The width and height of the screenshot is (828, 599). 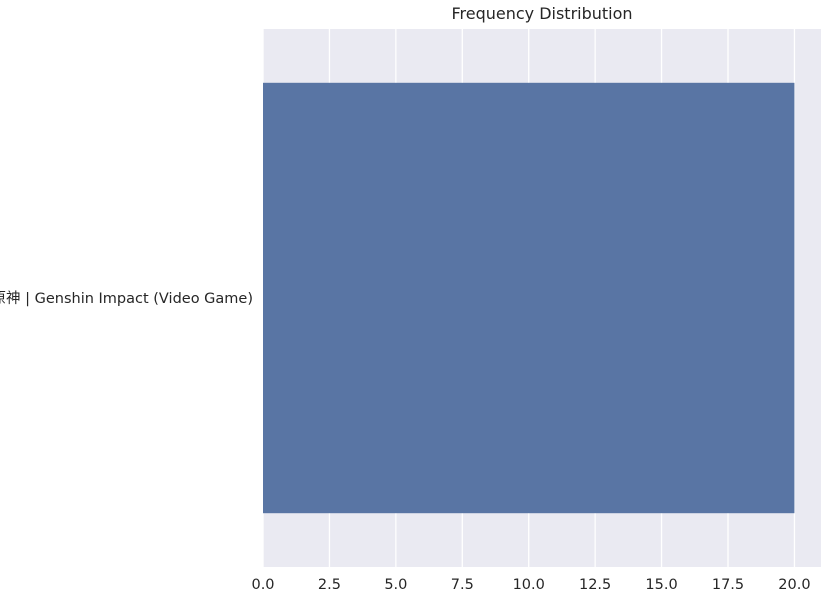 What do you see at coordinates (541, 13) in the screenshot?
I see `chart-title: Frequency Distribution` at bounding box center [541, 13].